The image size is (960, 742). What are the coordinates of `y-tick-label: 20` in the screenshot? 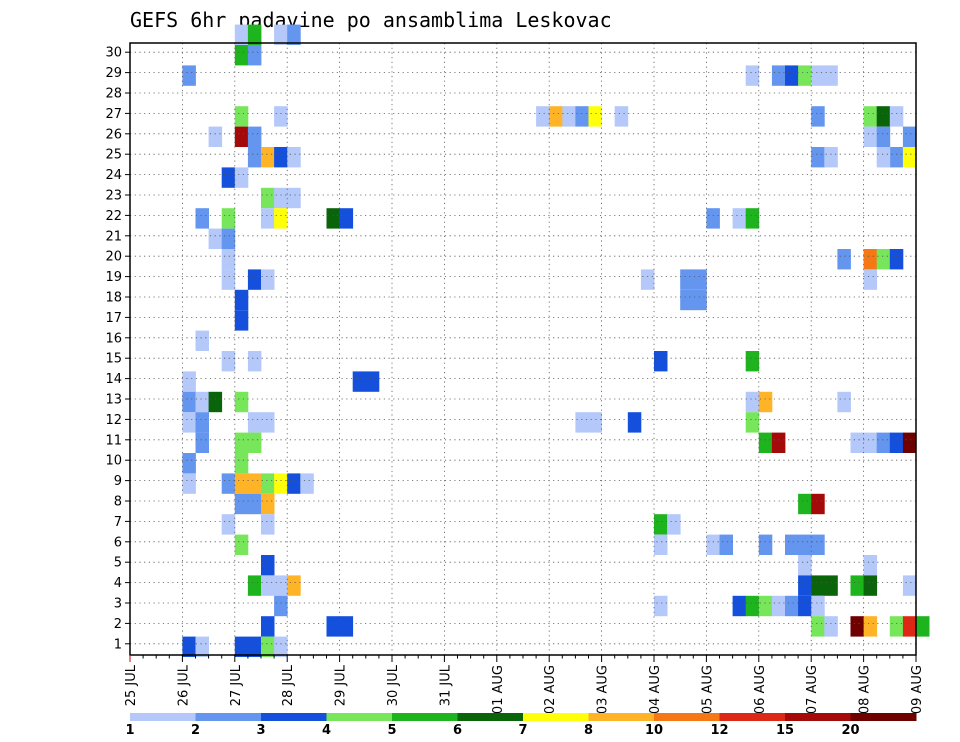 It's located at (113, 257).